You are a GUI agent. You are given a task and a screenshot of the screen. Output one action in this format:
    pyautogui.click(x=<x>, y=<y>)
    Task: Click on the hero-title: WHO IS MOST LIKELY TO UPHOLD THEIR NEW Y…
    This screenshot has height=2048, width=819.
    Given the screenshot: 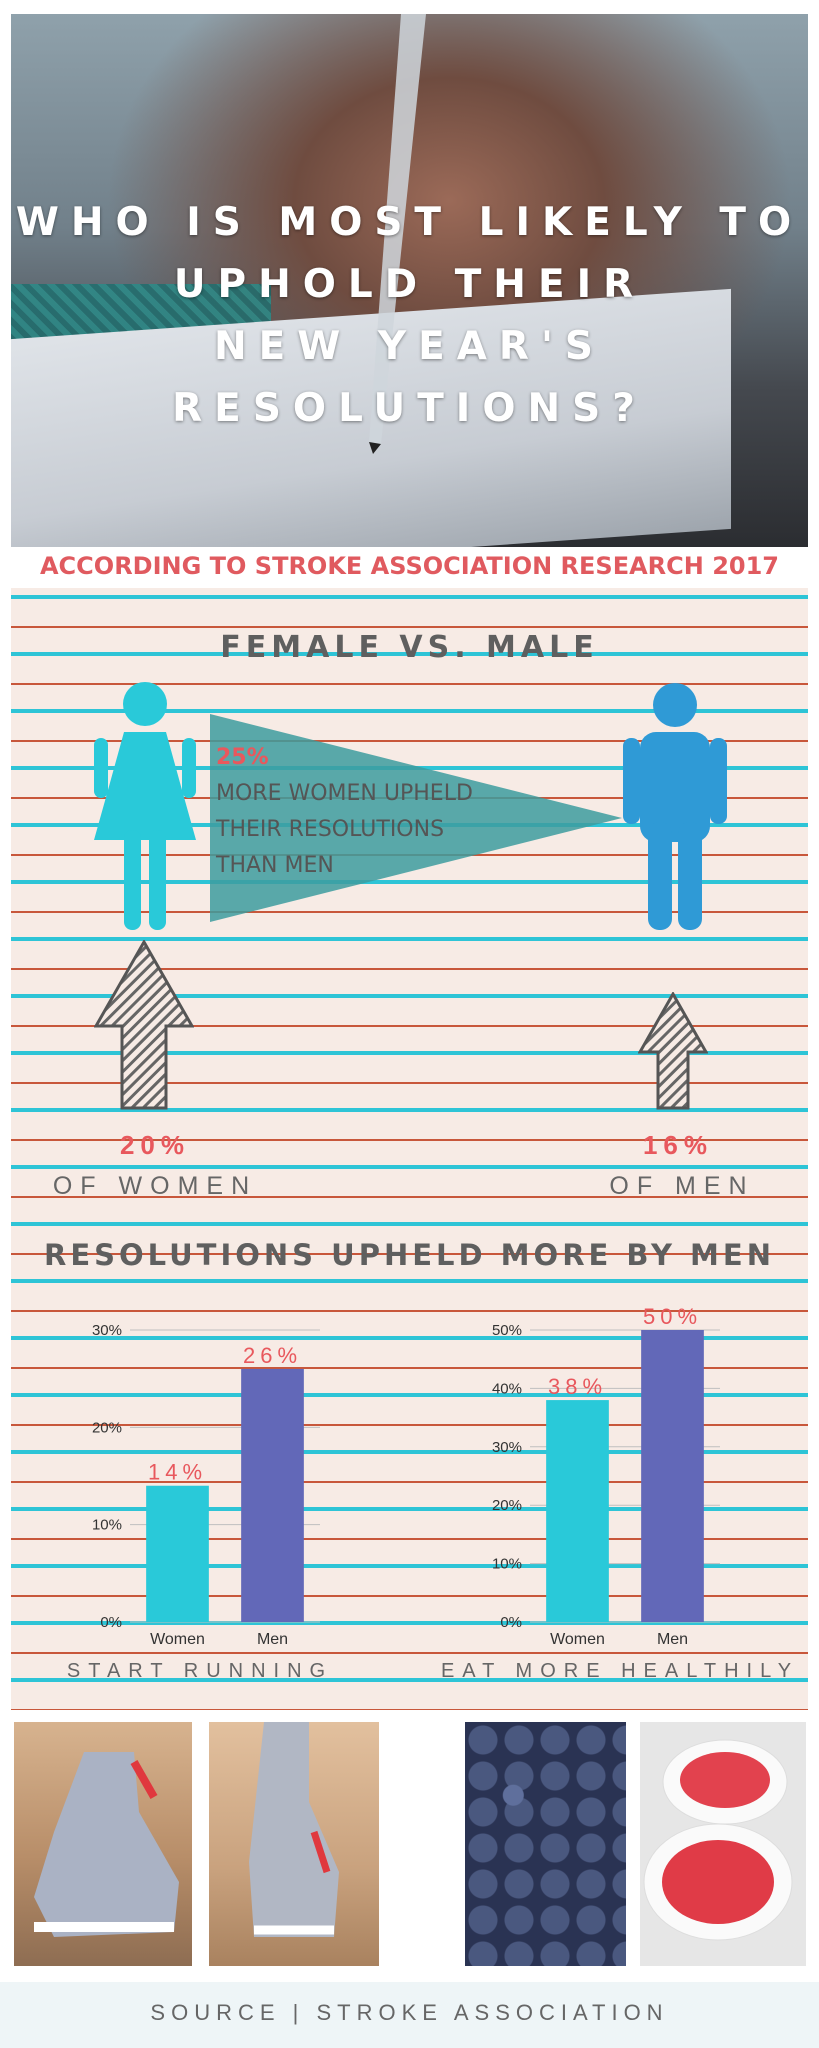 What is the action you would take?
    pyautogui.click(x=409, y=316)
    